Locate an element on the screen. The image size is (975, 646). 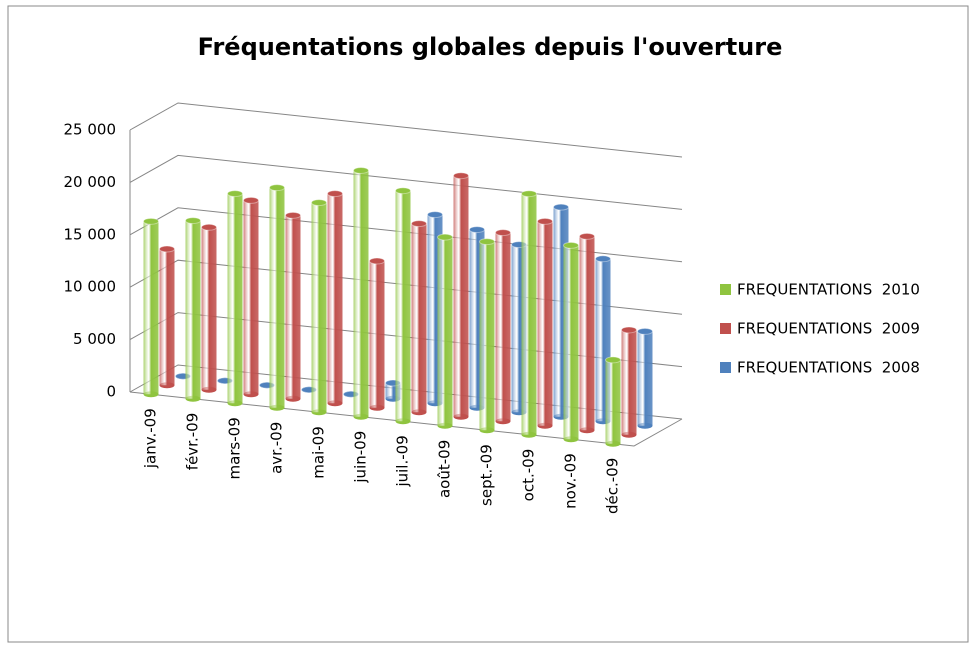
floor is located at coordinates (406, 419).